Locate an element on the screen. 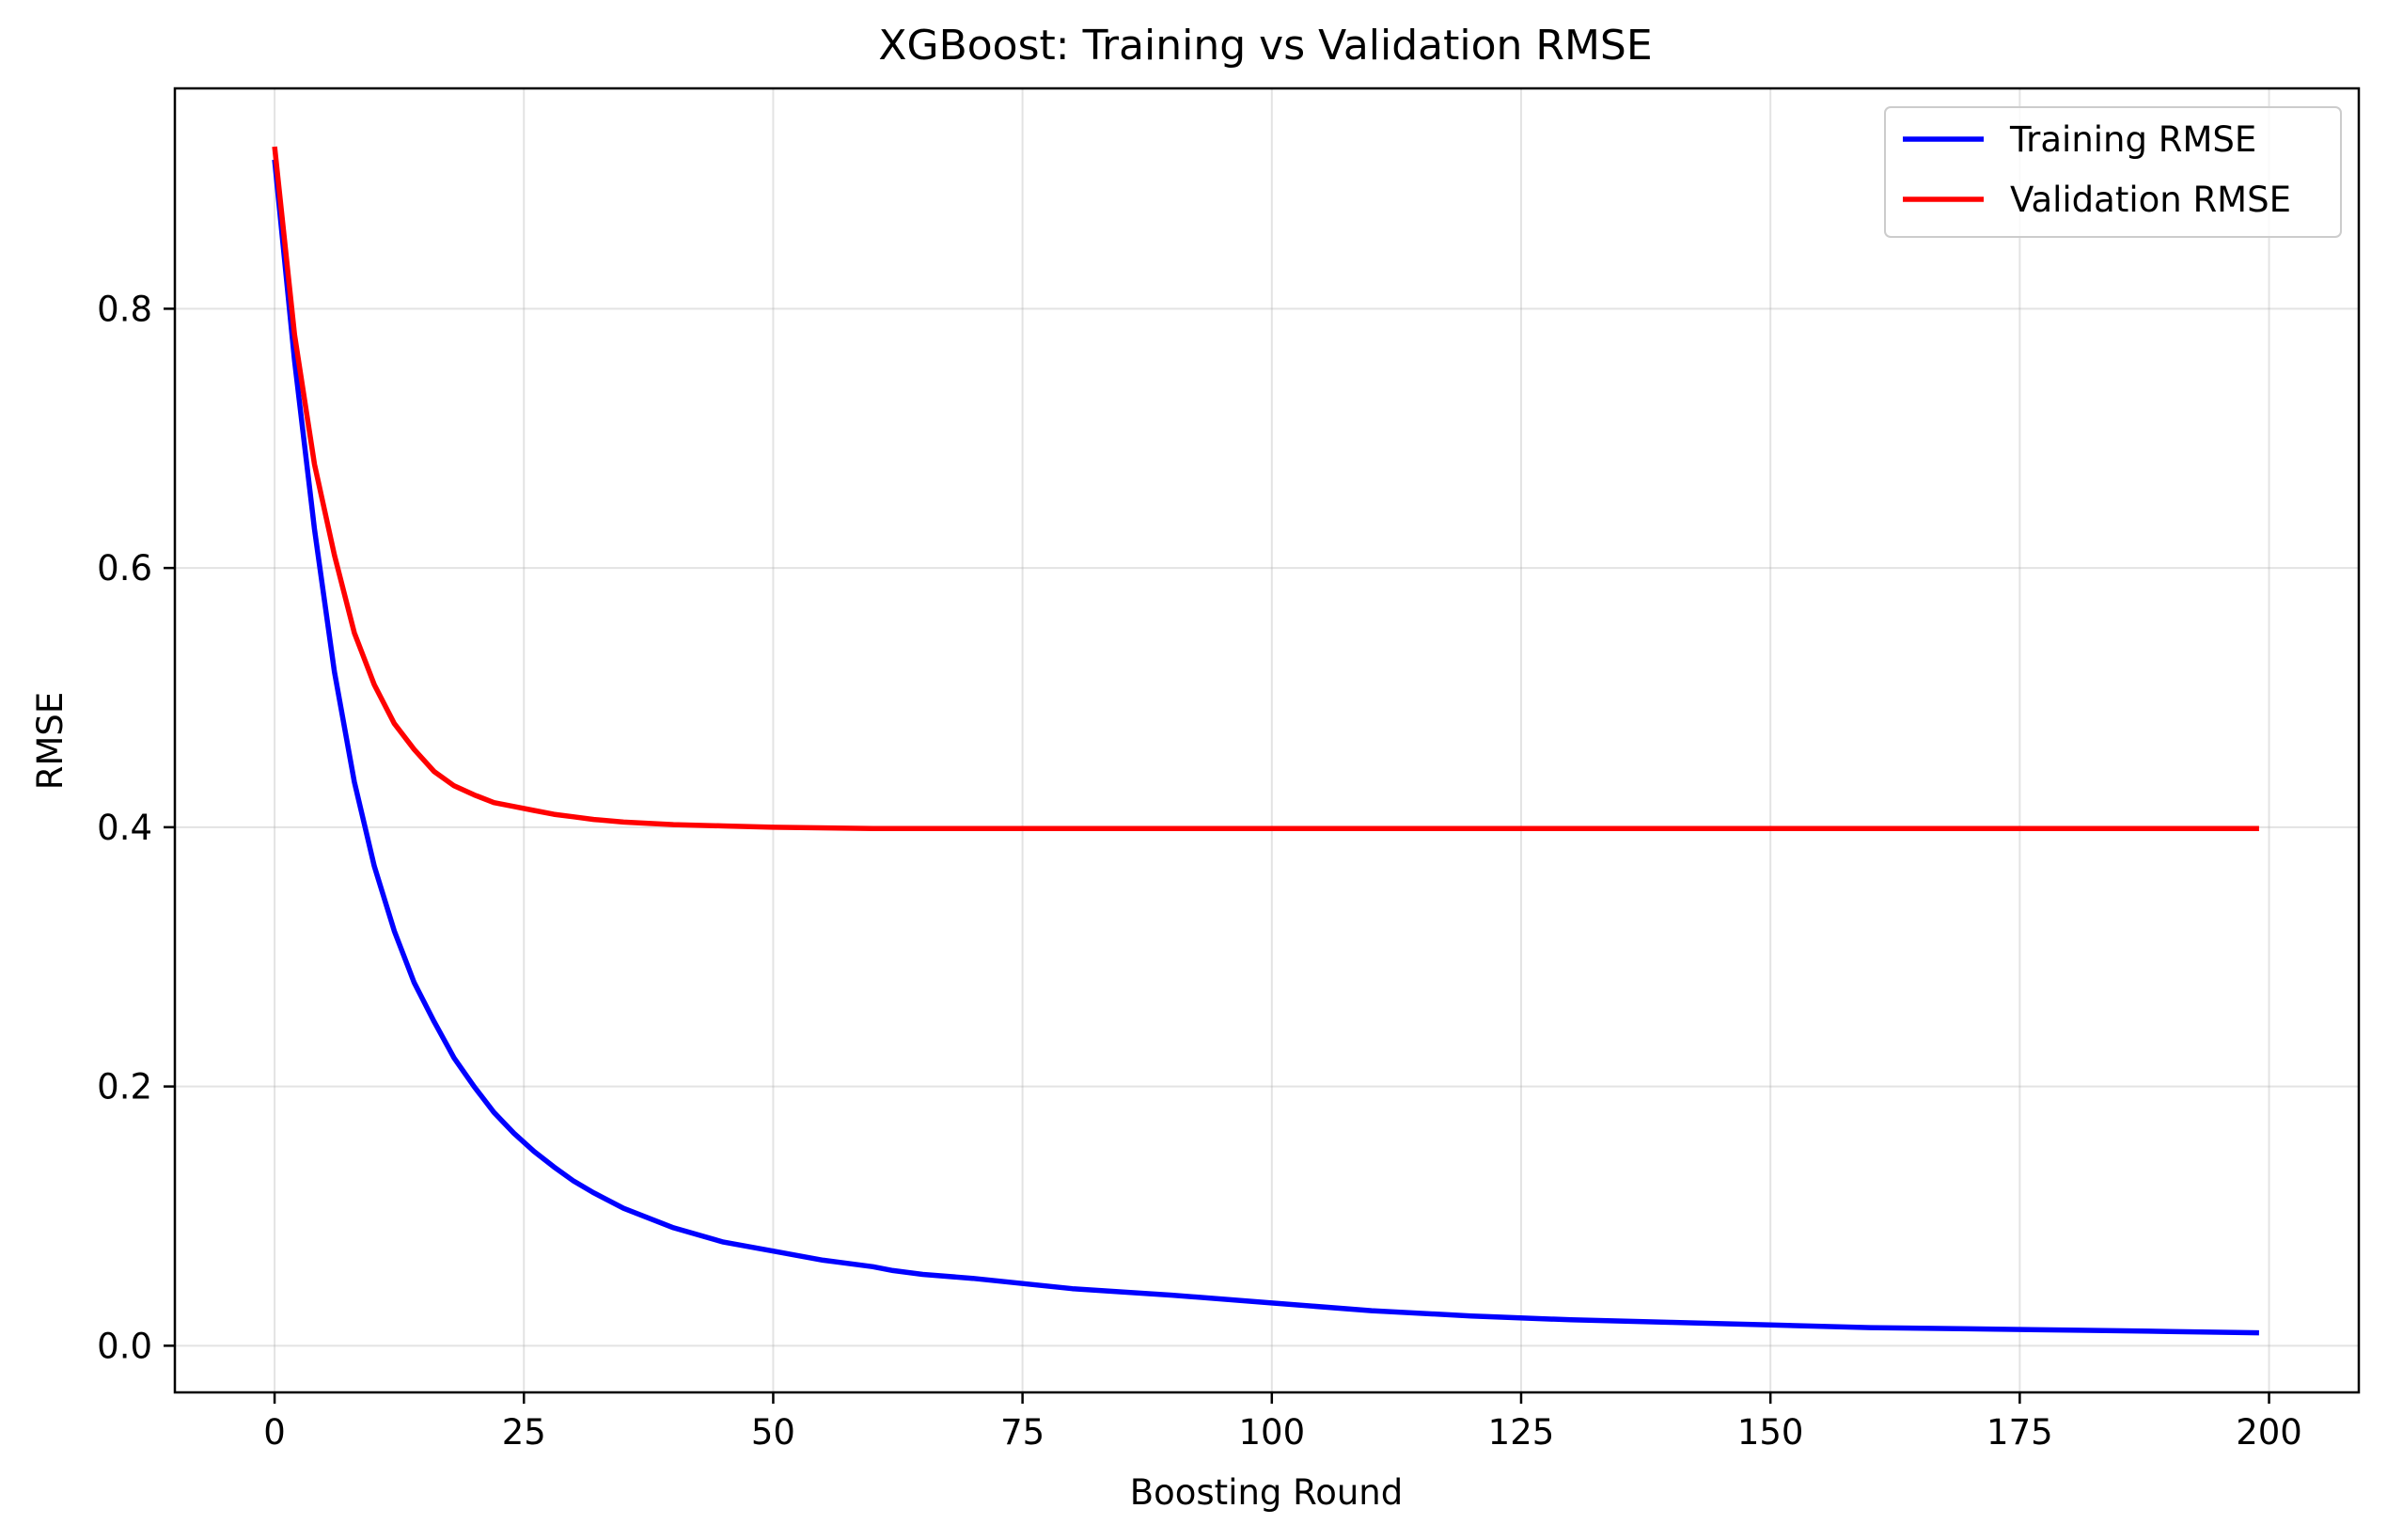 The image size is (2387, 1540). x-tick-label: 100 is located at coordinates (1271, 1432).